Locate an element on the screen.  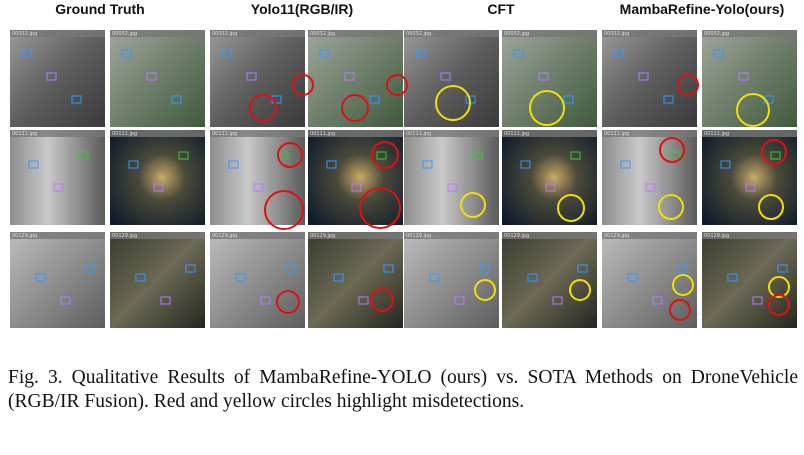
column-header: CFT is located at coordinates (501, 9).